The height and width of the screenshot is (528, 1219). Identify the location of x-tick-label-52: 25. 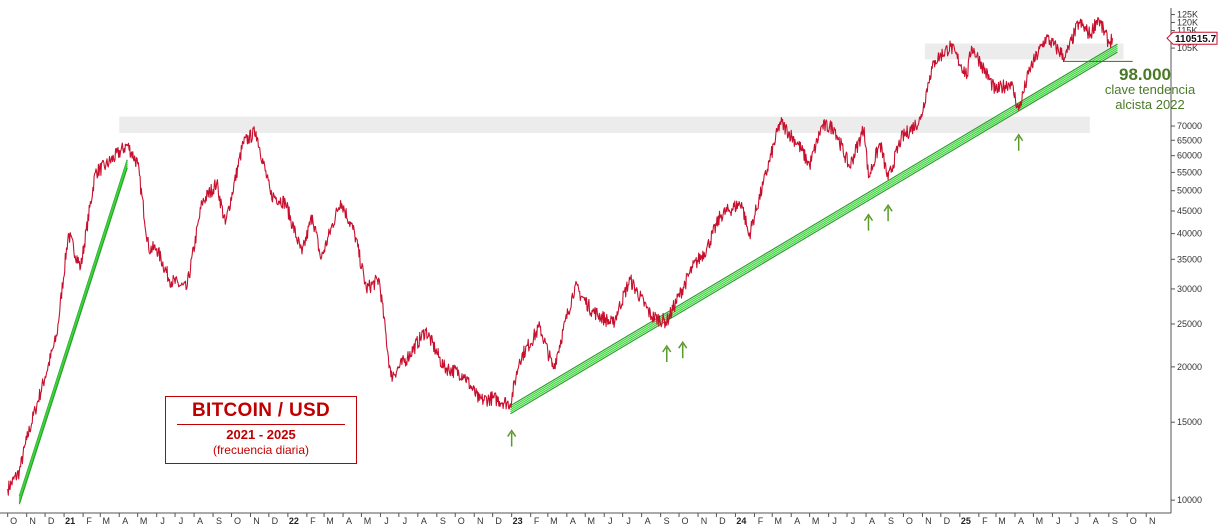
(966, 521).